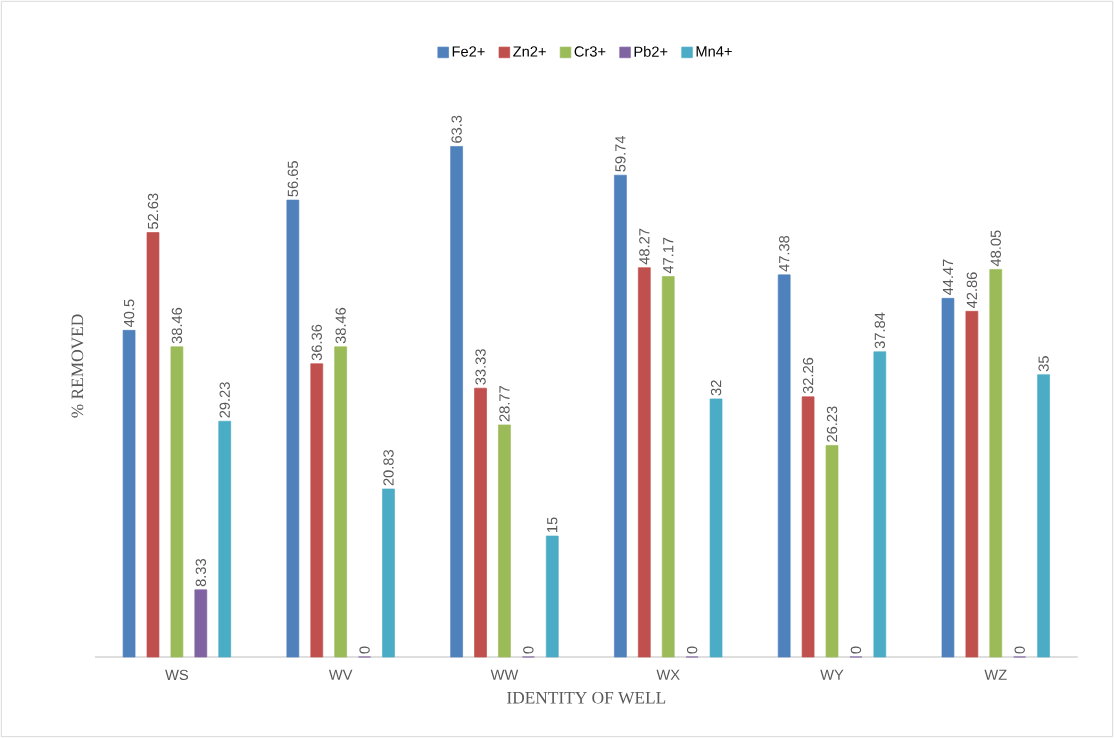 The image size is (1114, 738). Describe the element at coordinates (995, 248) in the screenshot. I see `data-label: 48.05` at that location.